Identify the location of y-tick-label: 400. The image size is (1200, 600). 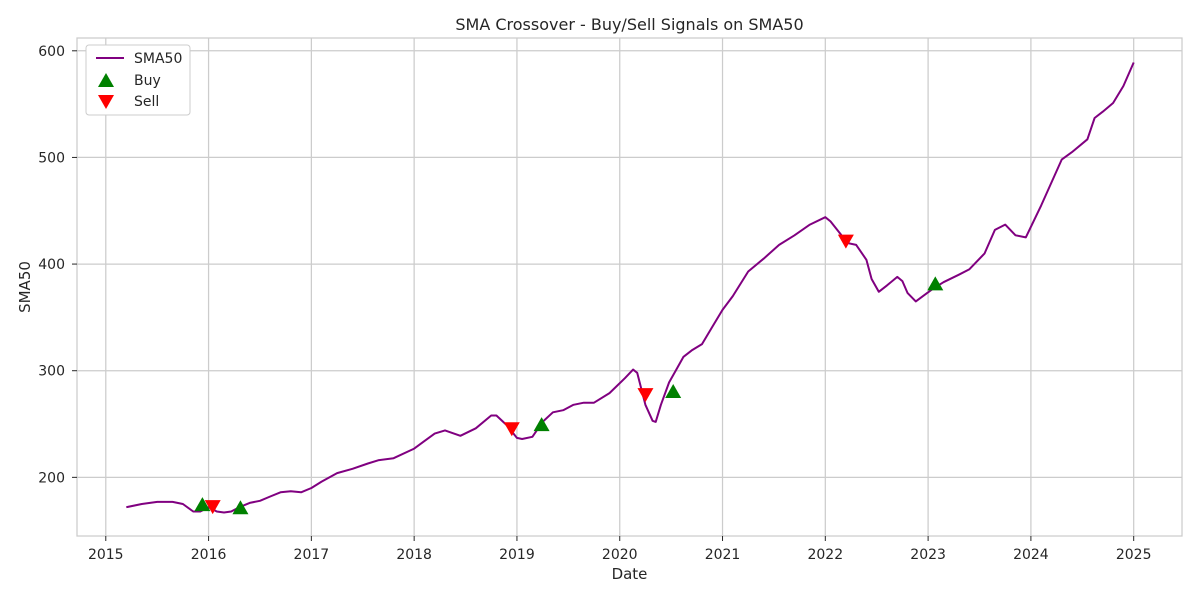
(51, 265).